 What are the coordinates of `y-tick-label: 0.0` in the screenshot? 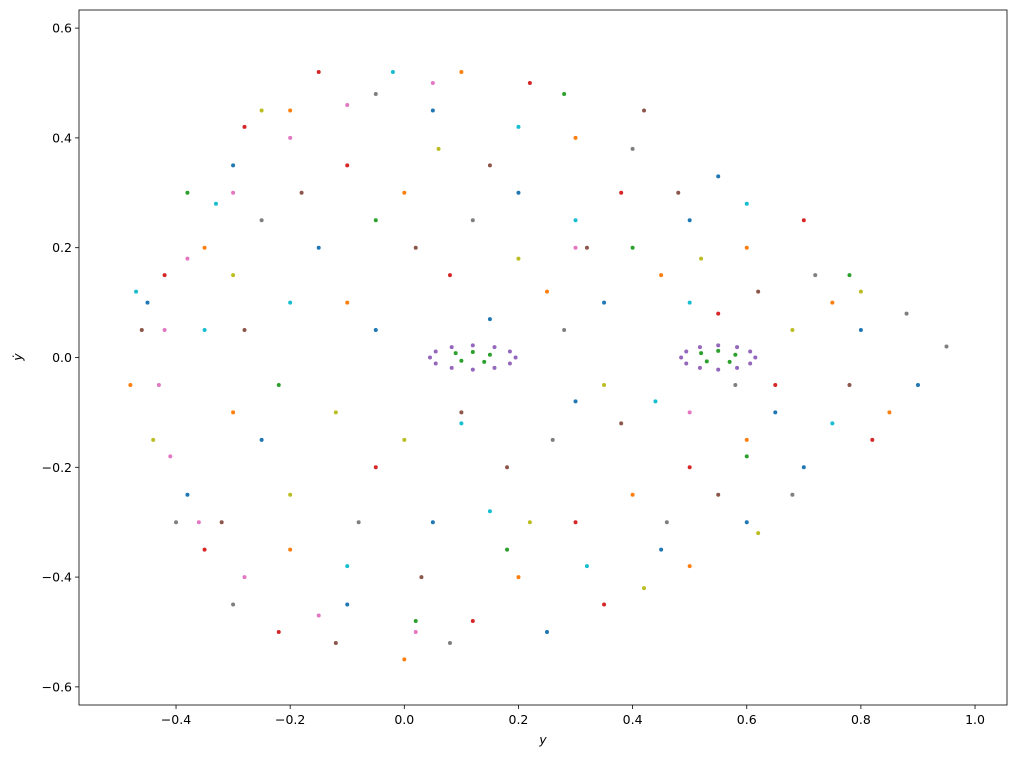 It's located at (62, 357).